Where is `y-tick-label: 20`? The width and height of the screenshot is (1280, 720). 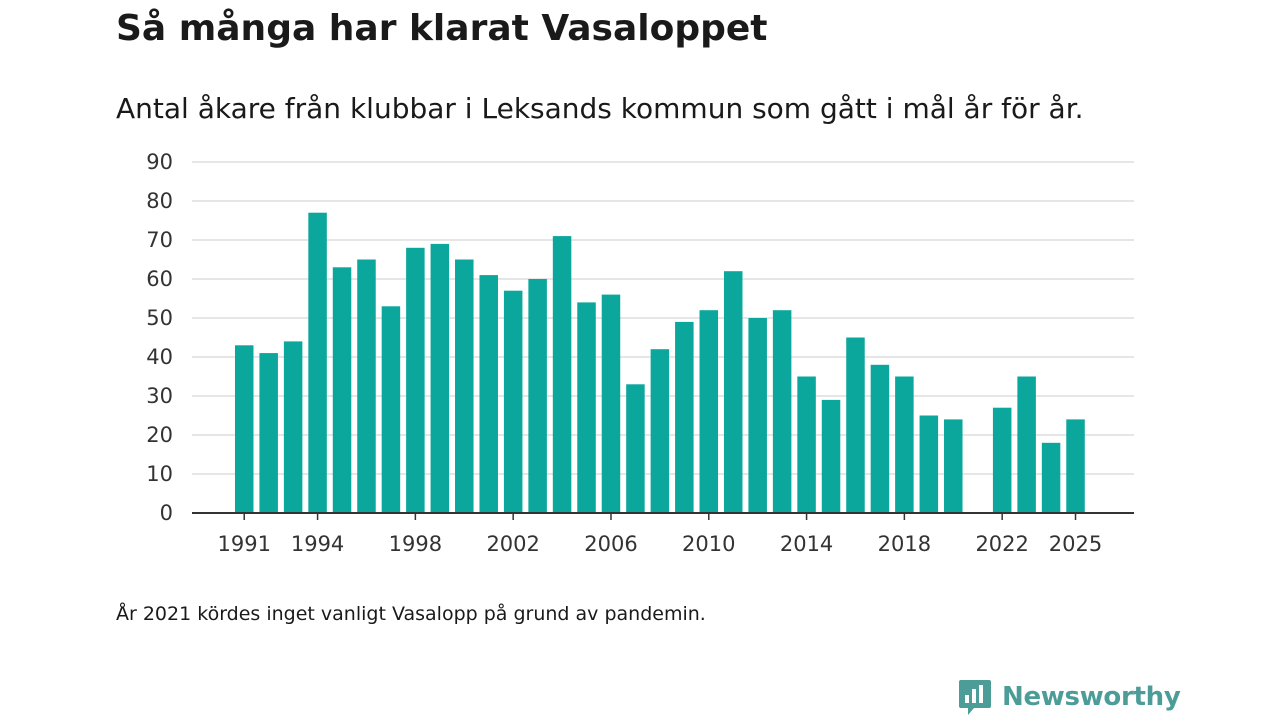 y-tick-label: 20 is located at coordinates (159, 435).